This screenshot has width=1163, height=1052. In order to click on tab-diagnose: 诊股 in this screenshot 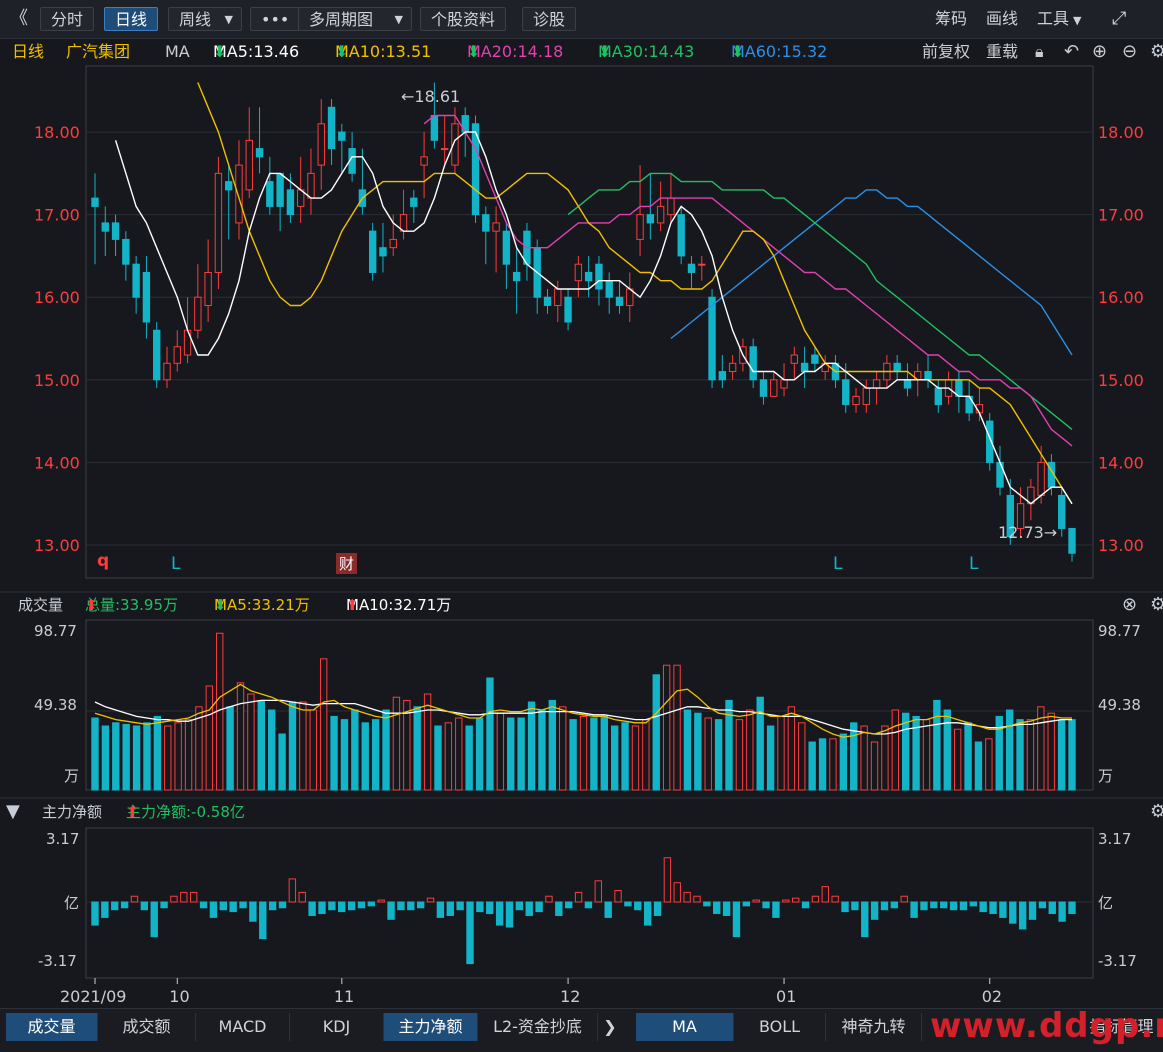, I will do `click(549, 19)`.